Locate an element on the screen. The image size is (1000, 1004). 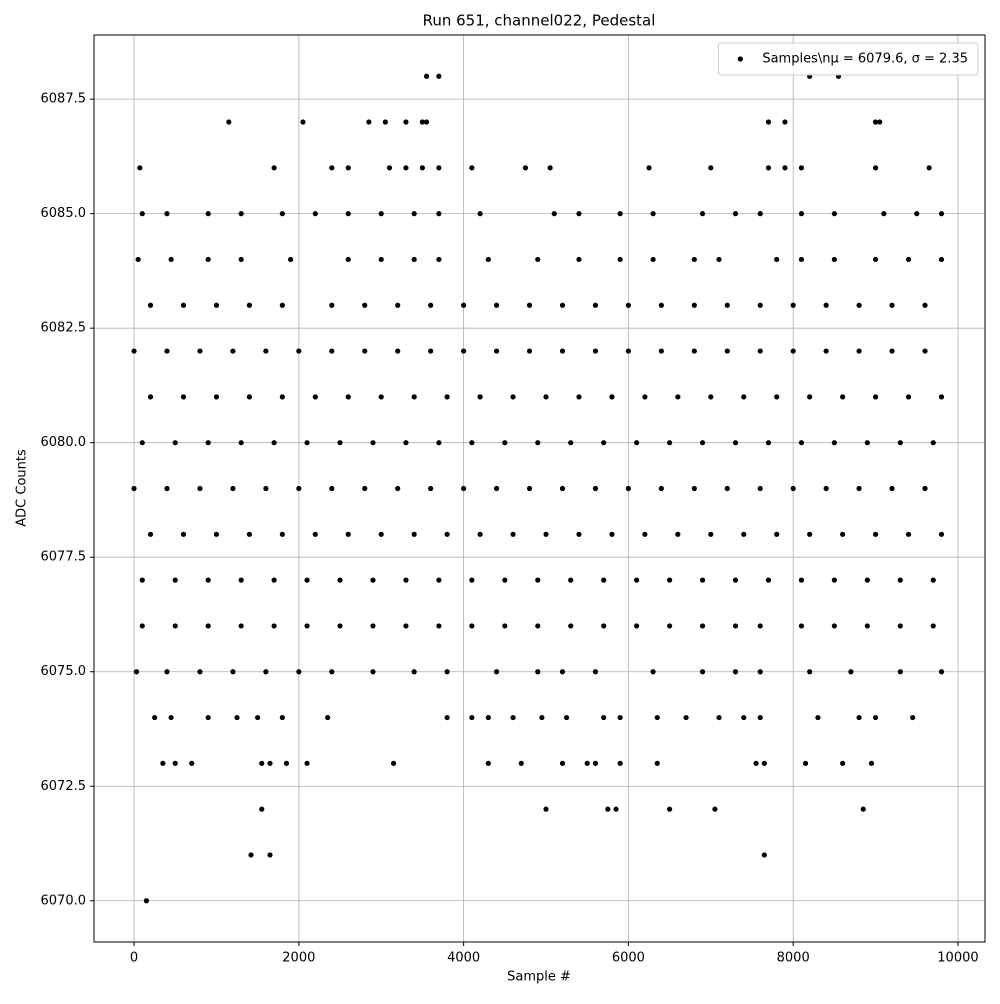
legend-label: Samples\nμ = 6079.6, σ = 2.35 is located at coordinates (865, 59).